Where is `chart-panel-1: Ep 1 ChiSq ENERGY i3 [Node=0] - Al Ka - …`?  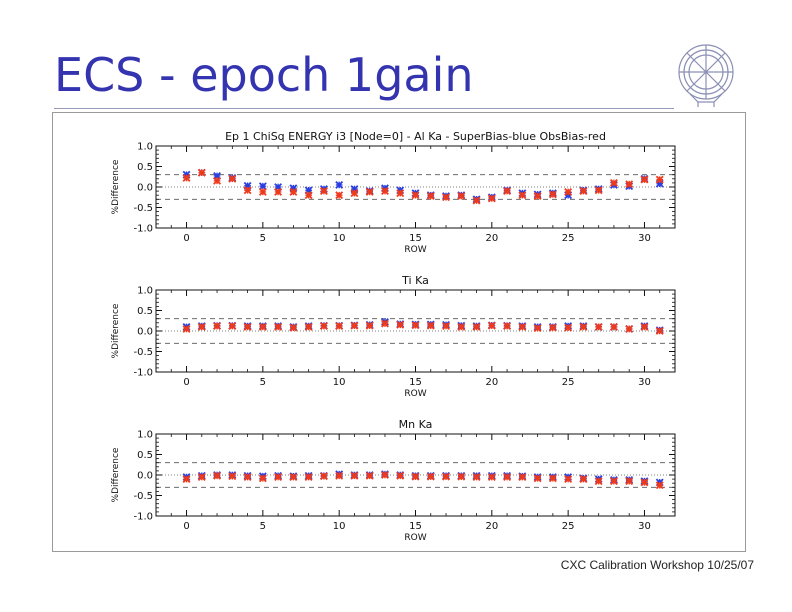 chart-panel-1: Ep 1 ChiSq ENERGY i3 [Node=0] - Al Ka - … is located at coordinates (393, 192).